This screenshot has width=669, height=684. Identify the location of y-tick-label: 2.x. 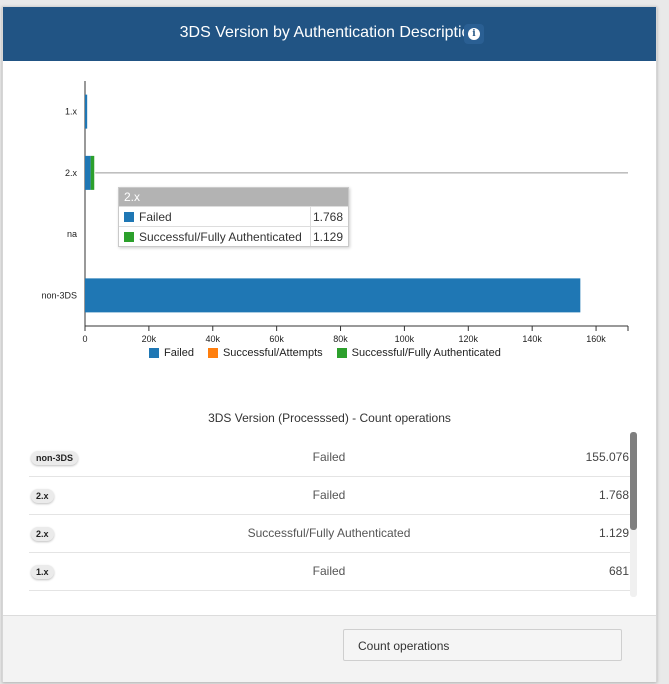
(71, 173).